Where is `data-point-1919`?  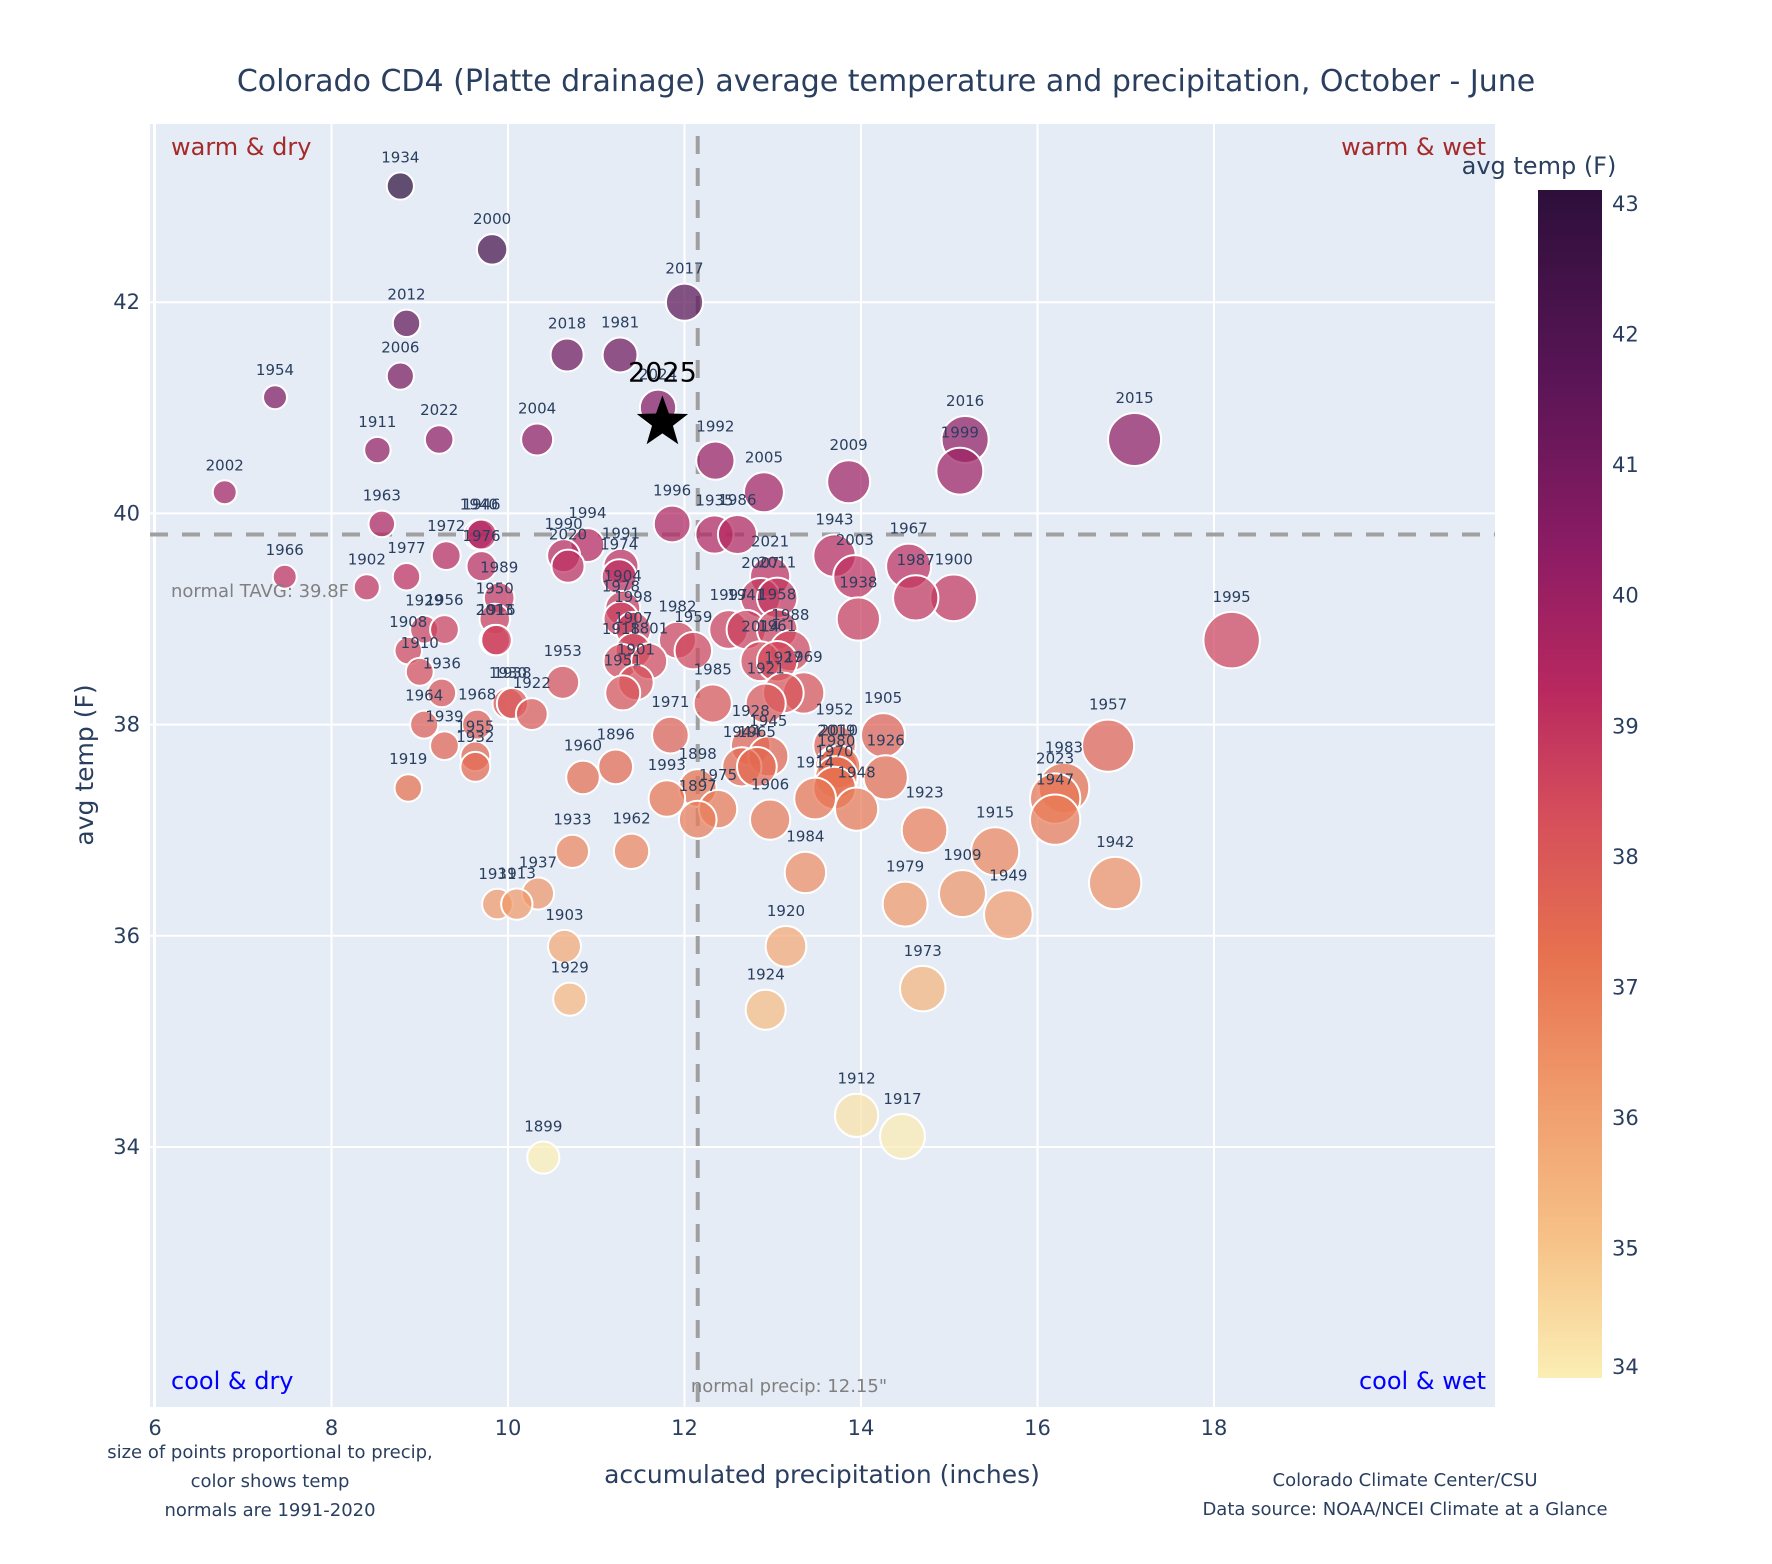 data-point-1919 is located at coordinates (408, 788).